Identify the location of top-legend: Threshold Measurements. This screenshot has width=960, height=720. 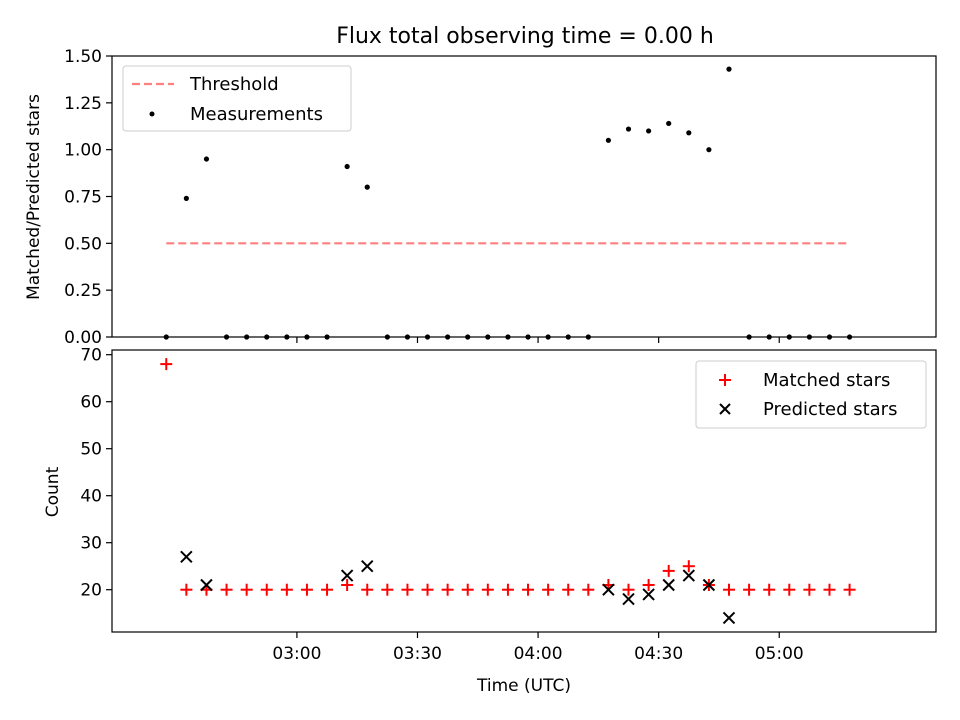
(237, 98).